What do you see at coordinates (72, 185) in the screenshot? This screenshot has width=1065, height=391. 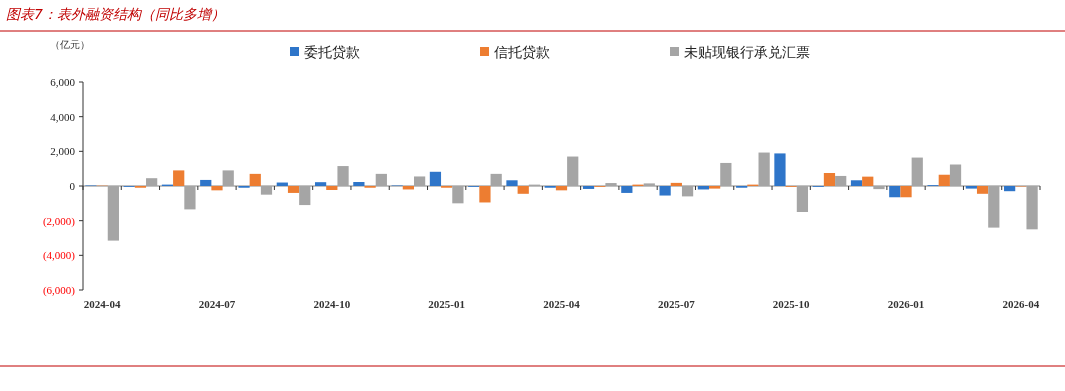 I see `y-tick-label: 0` at bounding box center [72, 185].